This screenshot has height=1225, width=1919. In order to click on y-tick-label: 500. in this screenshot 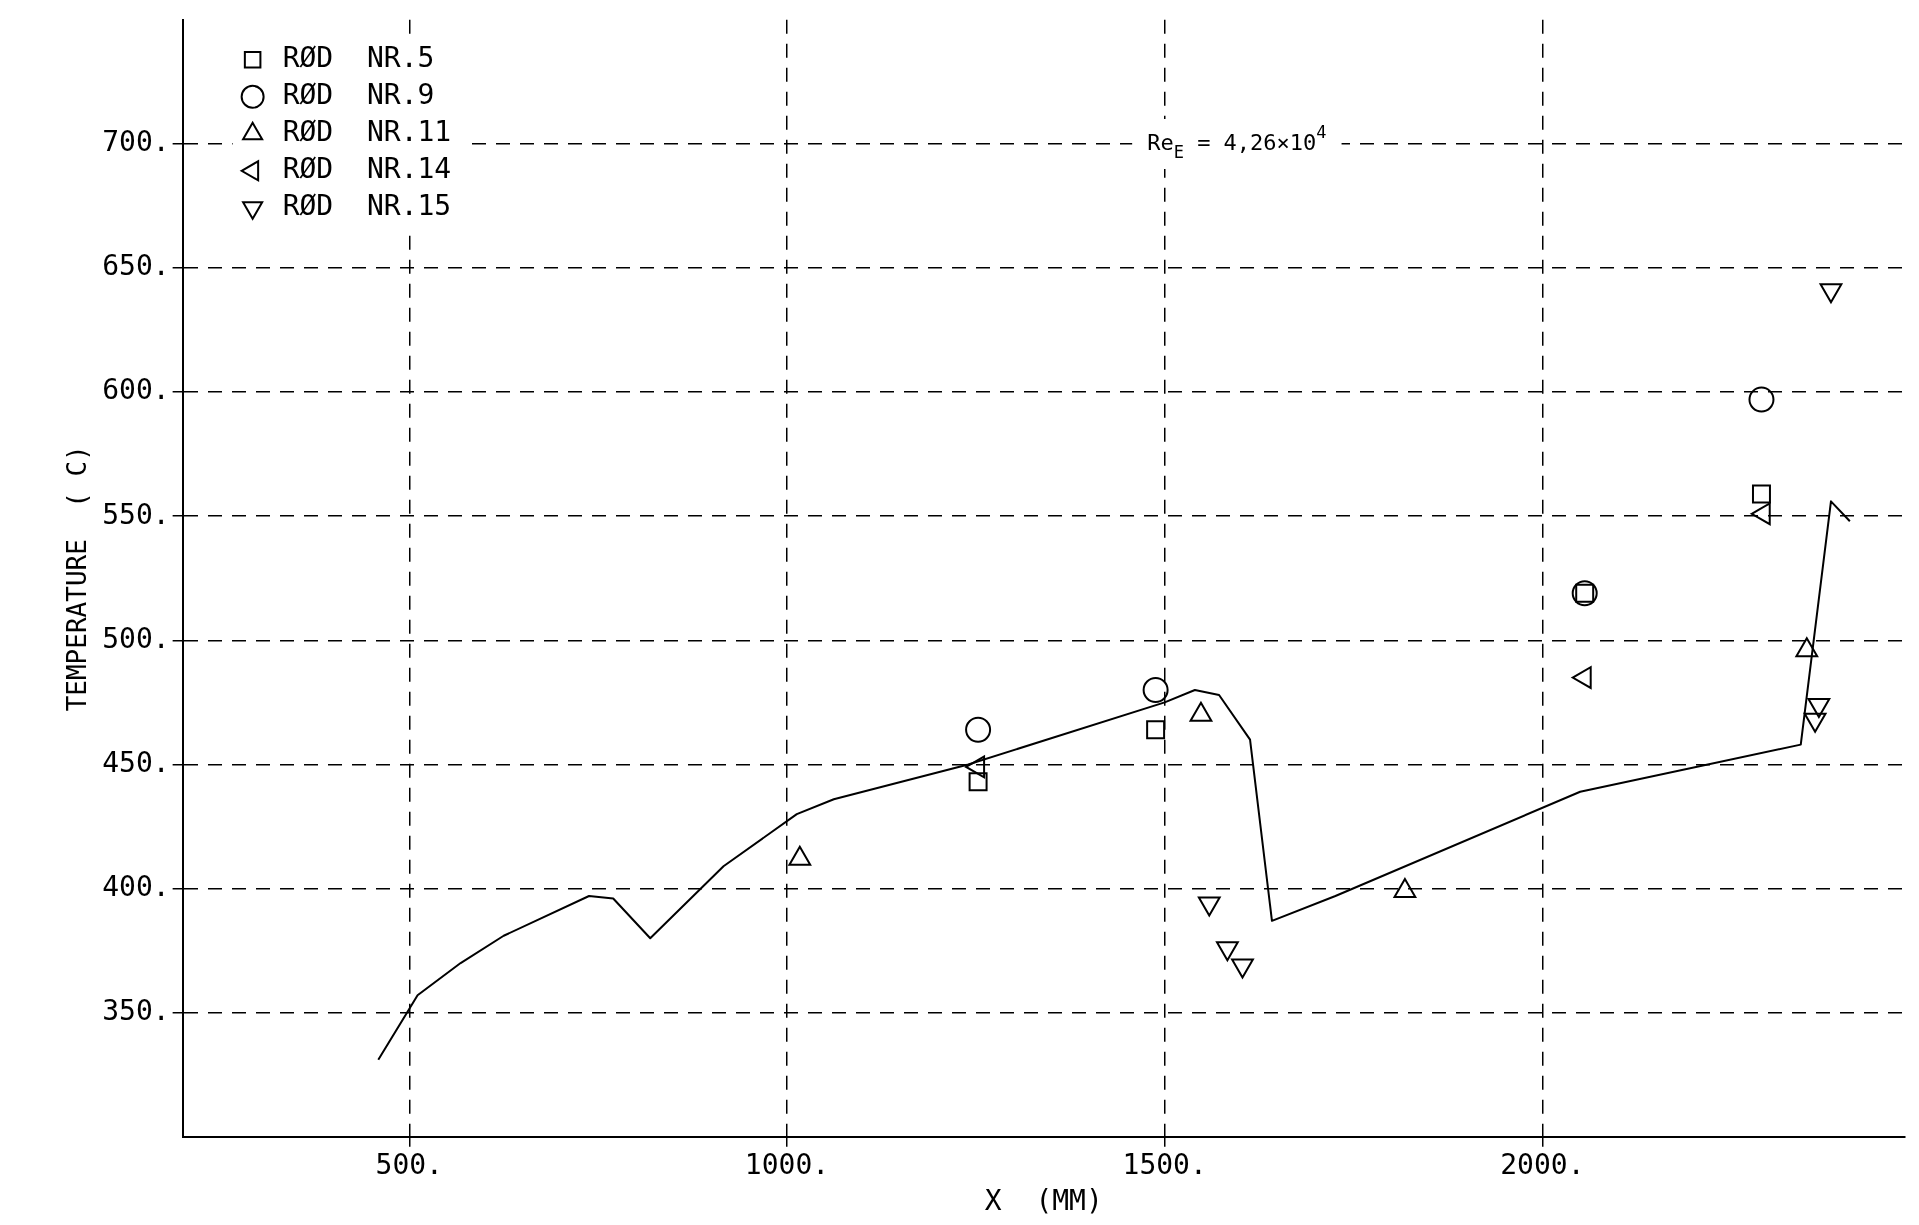, I will do `click(136, 638)`.